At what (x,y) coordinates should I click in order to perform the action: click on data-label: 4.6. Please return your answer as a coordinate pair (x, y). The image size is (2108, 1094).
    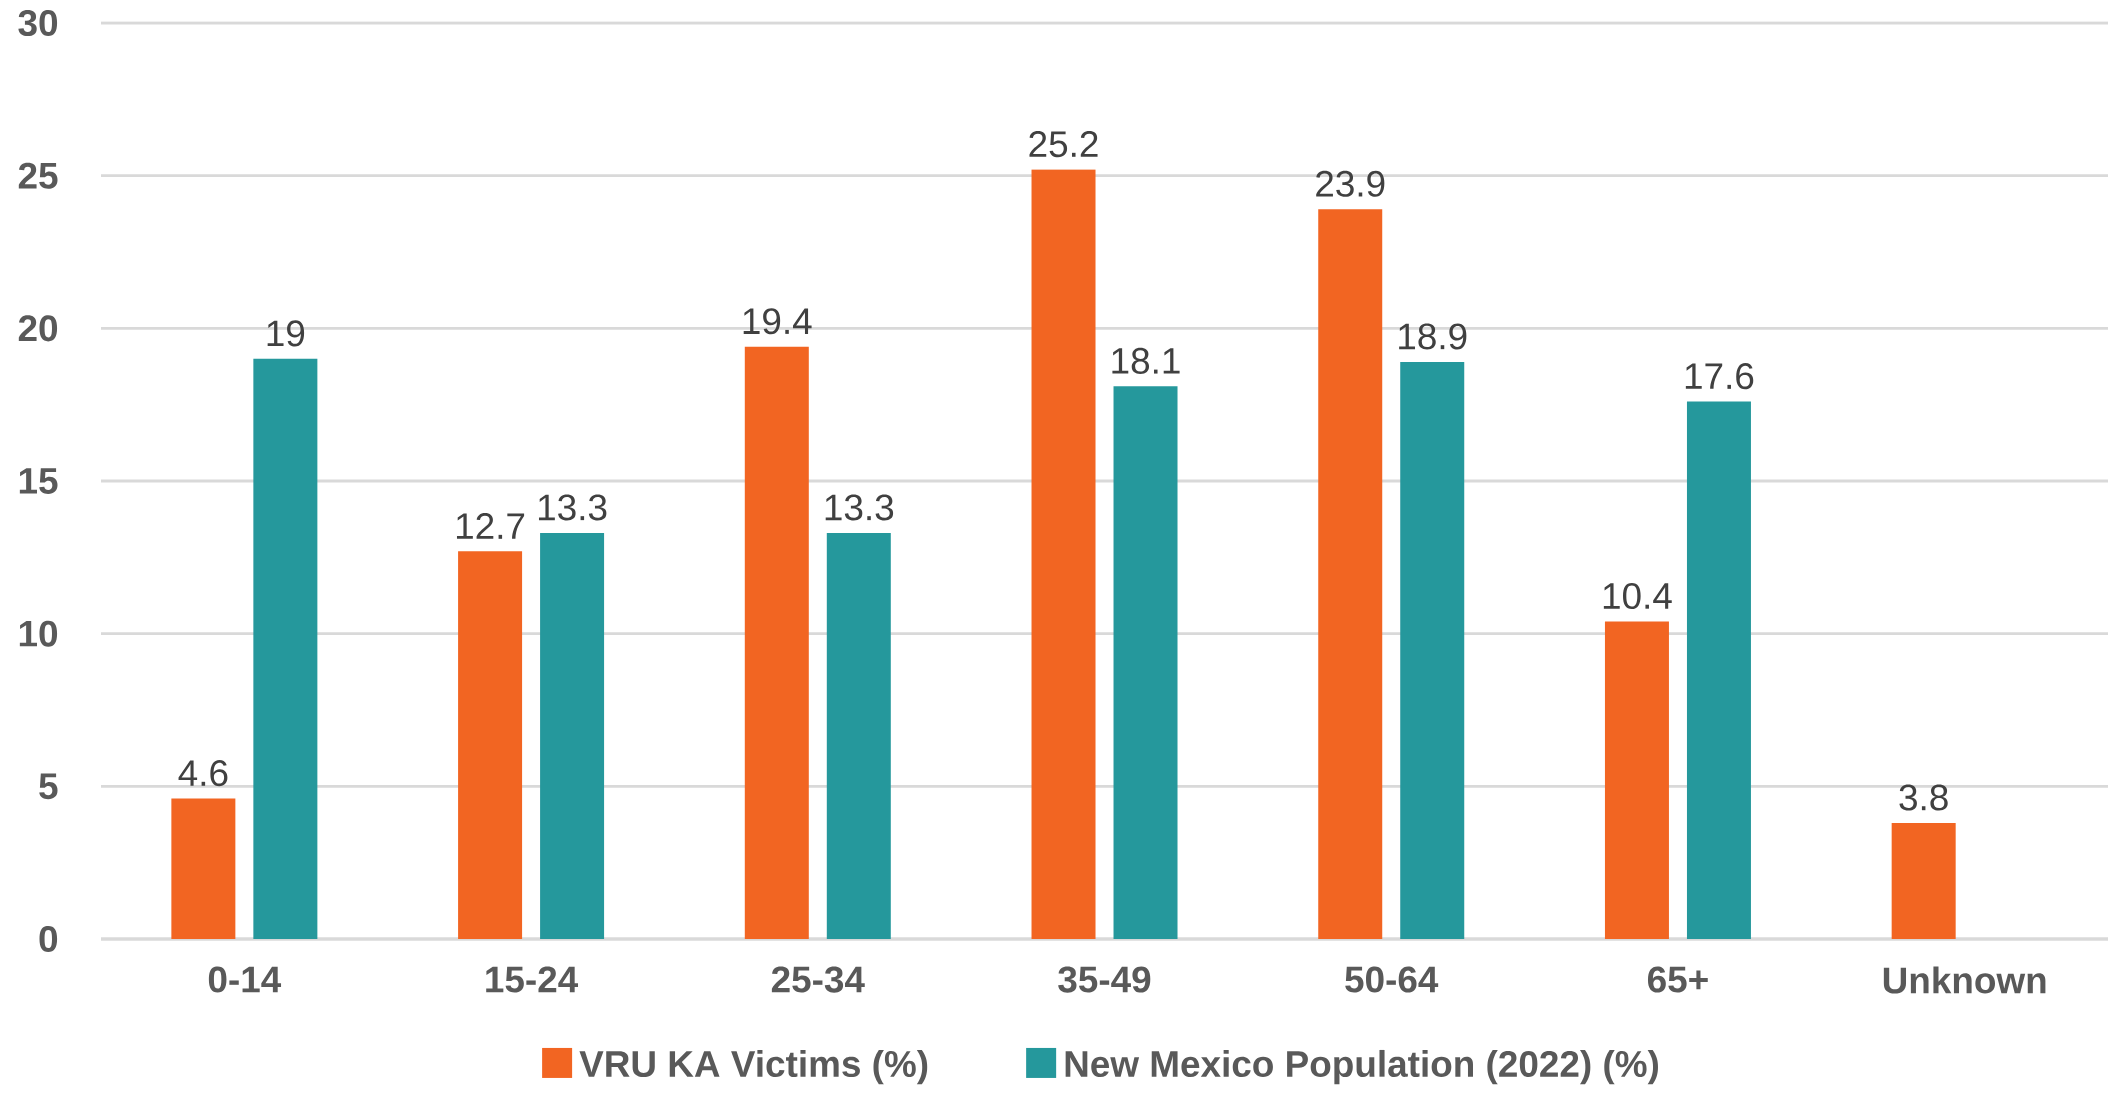
    Looking at the image, I should click on (203, 773).